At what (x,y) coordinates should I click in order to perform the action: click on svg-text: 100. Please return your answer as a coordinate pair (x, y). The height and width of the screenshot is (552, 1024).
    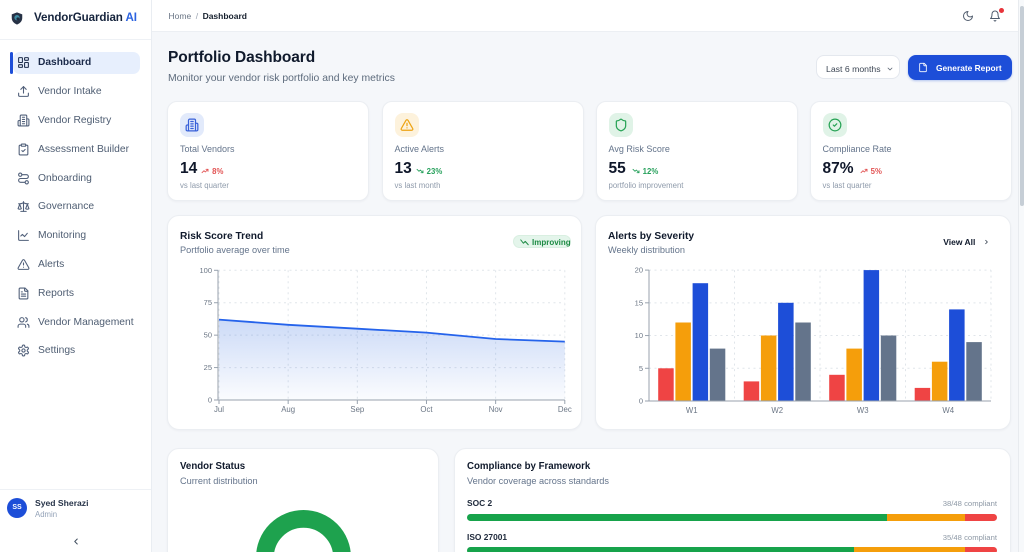
    Looking at the image, I should click on (205, 270).